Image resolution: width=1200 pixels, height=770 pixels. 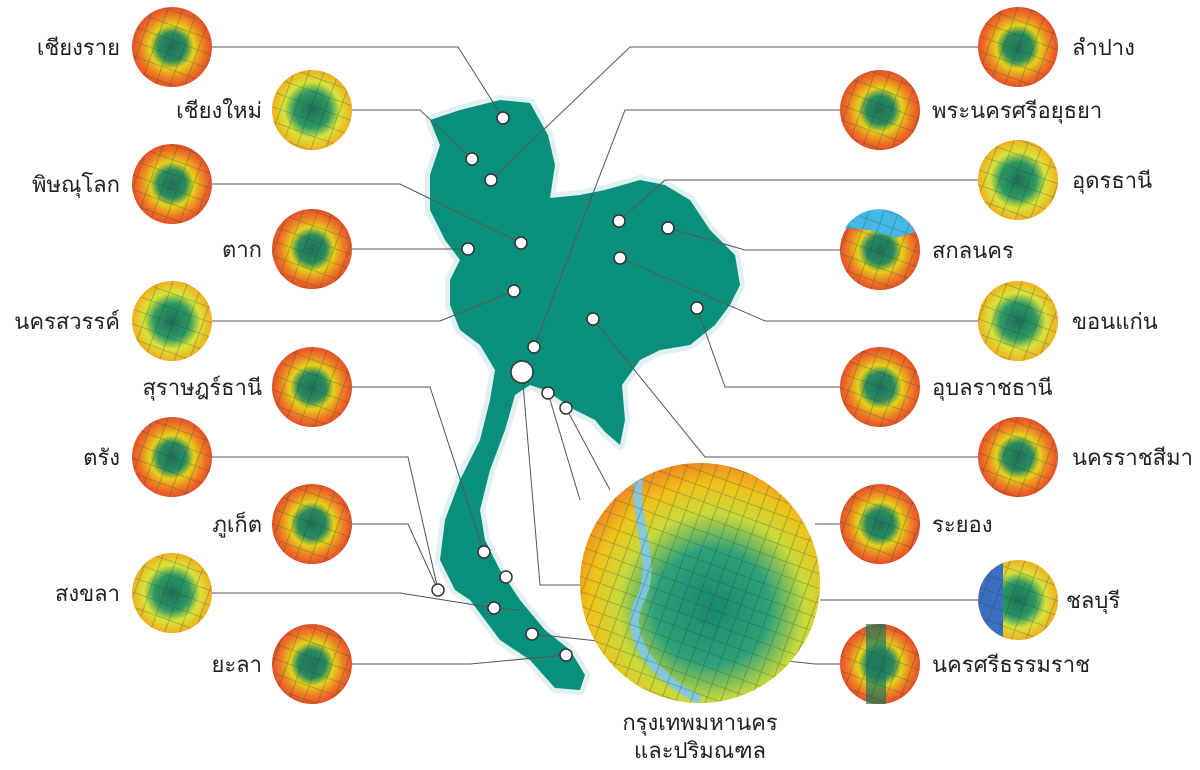 I want to click on label-nakhon-si-thammarat: นครศรีธรรมราช, so click(x=1011, y=665).